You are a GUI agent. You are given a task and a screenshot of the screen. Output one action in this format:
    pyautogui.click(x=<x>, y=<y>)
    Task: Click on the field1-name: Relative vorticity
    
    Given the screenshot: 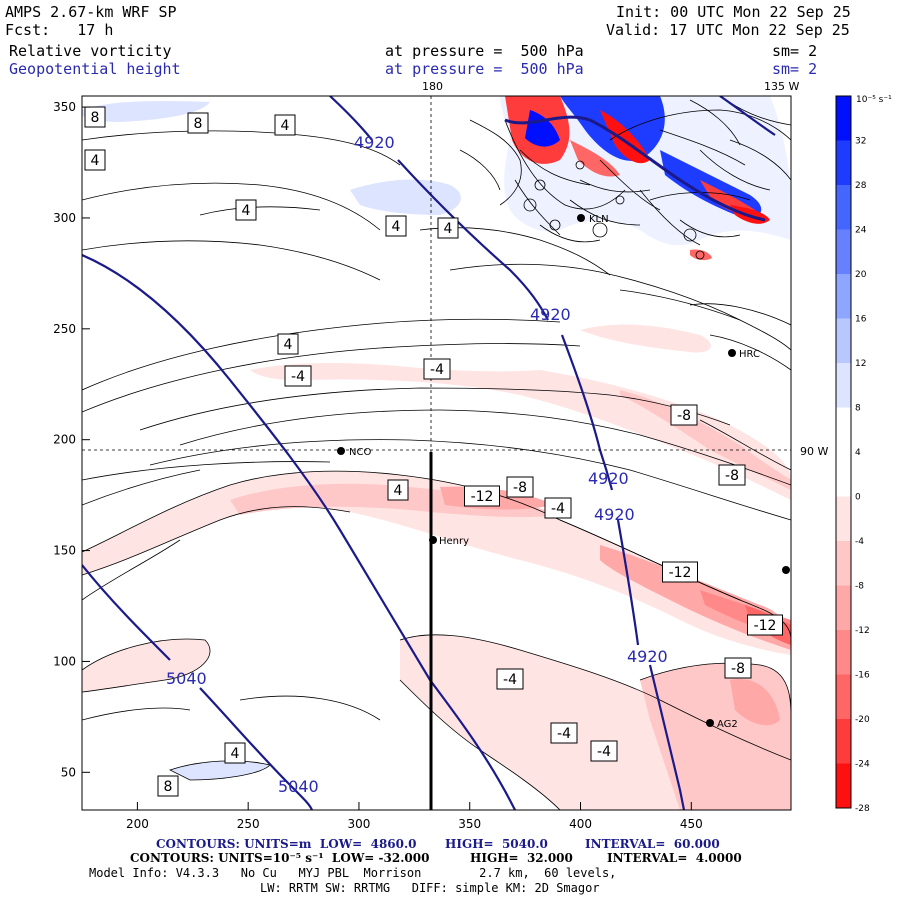 What is the action you would take?
    pyautogui.click(x=90, y=51)
    